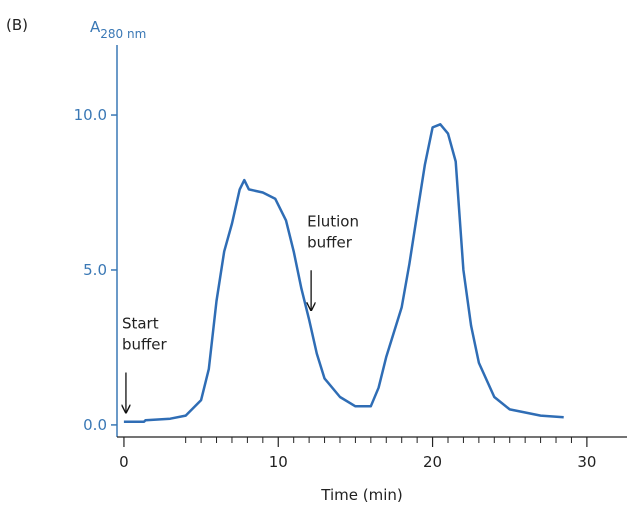  What do you see at coordinates (333, 221) in the screenshot?
I see `annotation-text: Elution` at bounding box center [333, 221].